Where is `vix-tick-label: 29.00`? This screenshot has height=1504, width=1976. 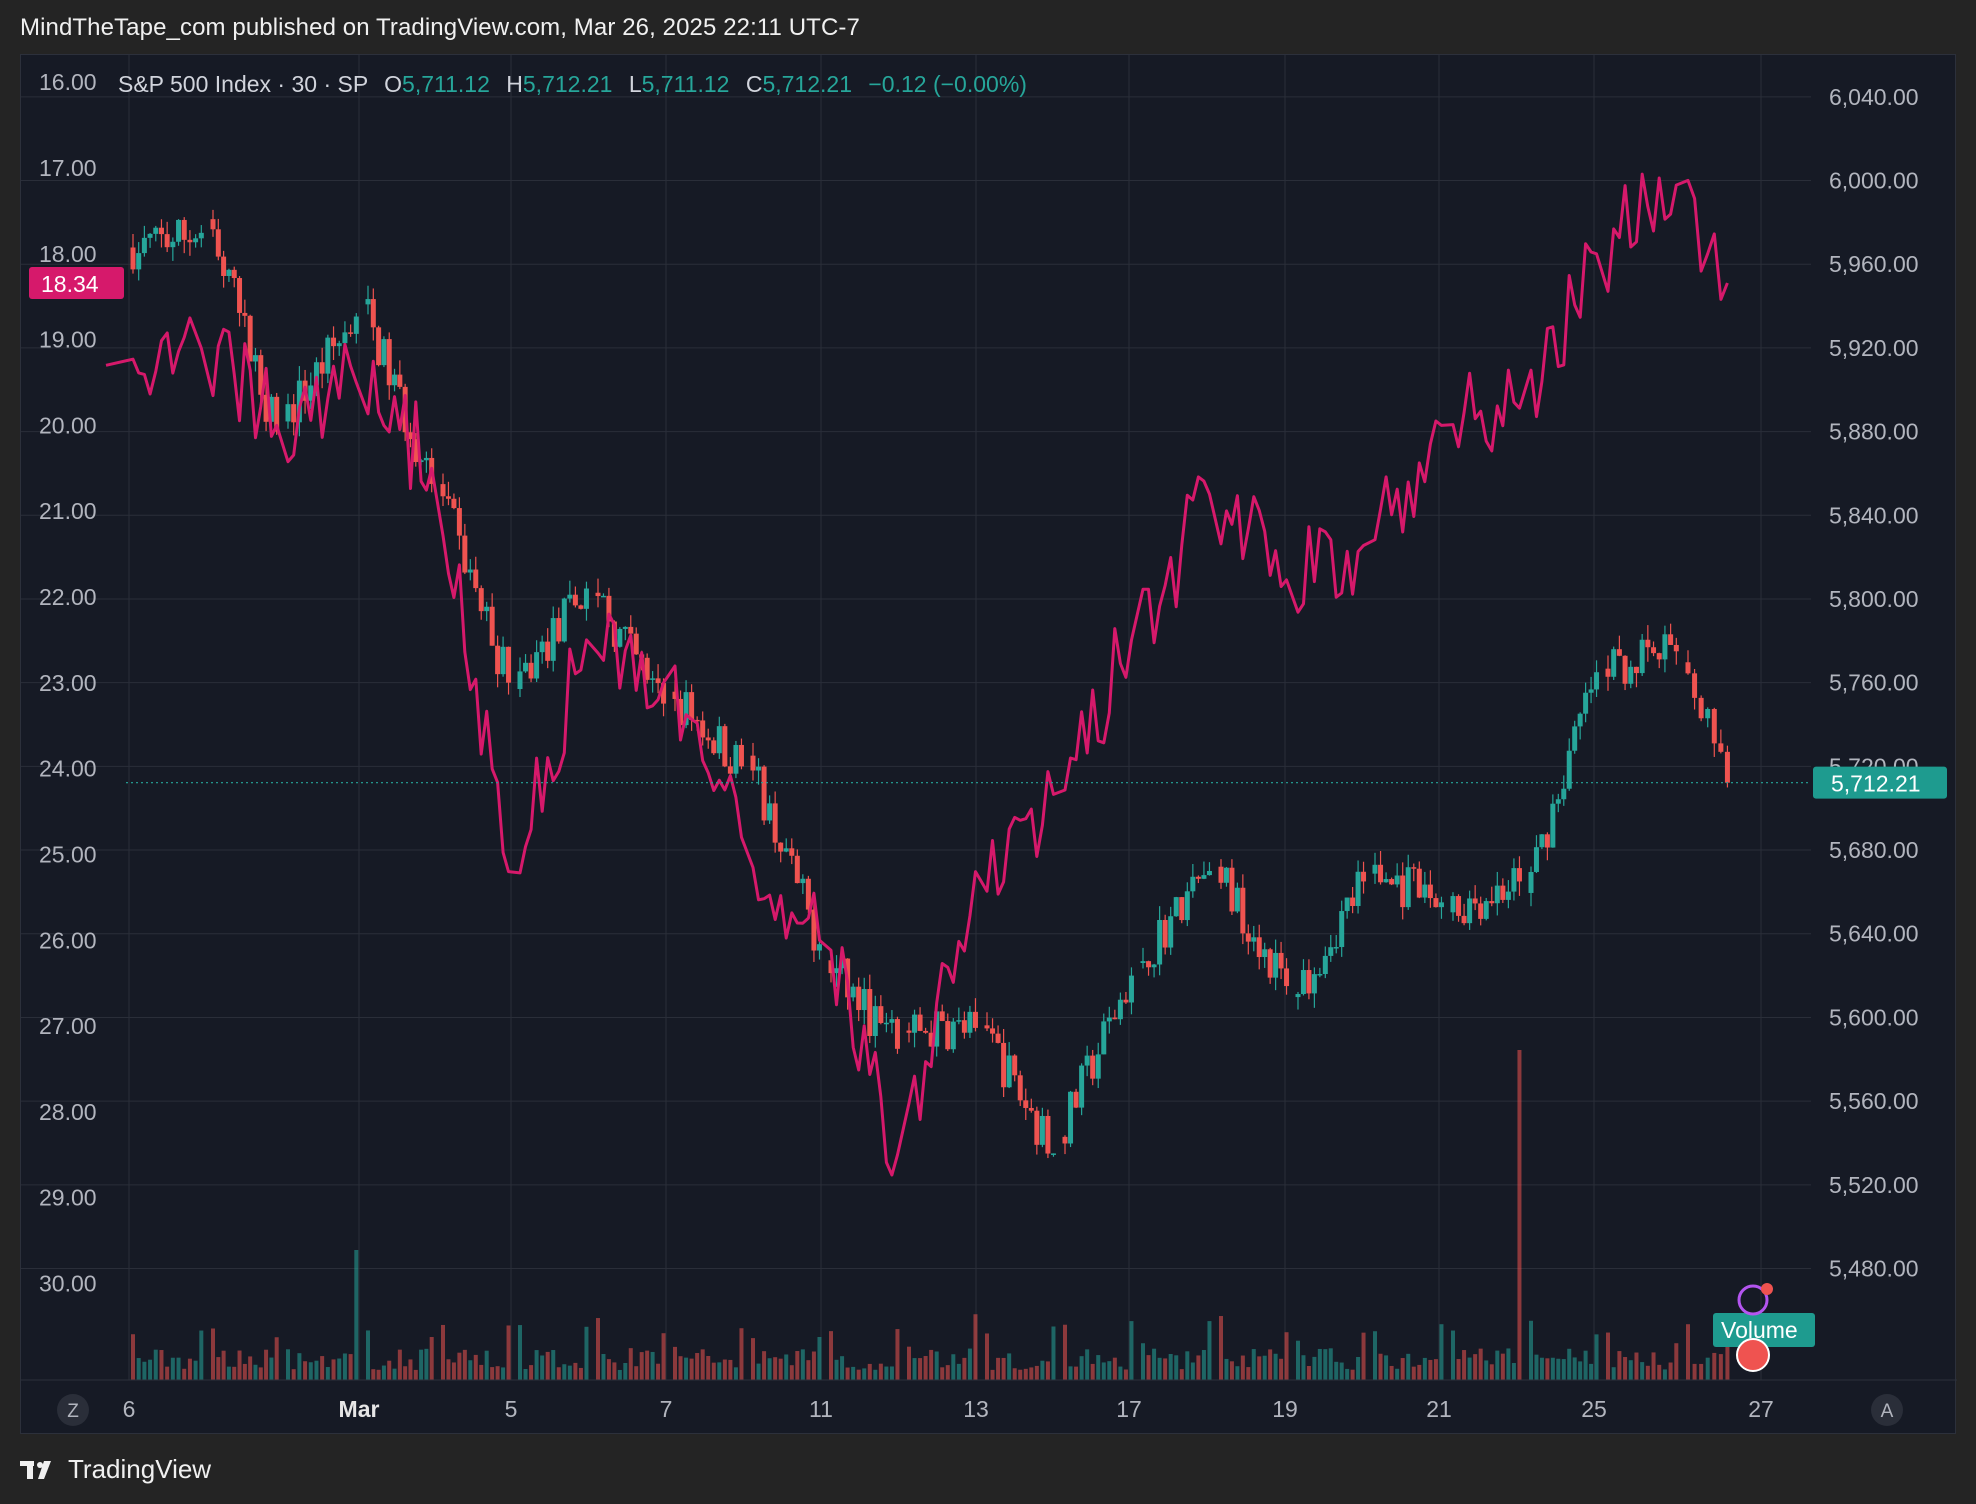
vix-tick-label: 29.00 is located at coordinates (68, 1198).